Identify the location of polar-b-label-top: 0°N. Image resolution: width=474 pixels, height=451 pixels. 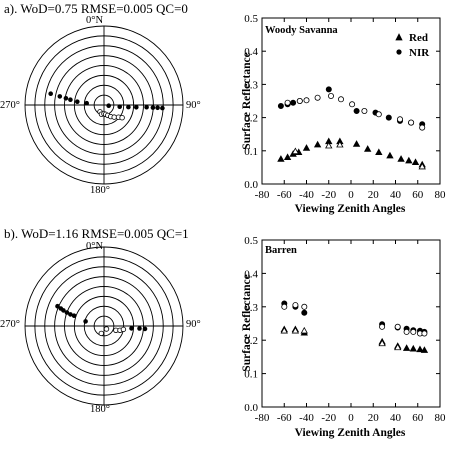
(94, 246).